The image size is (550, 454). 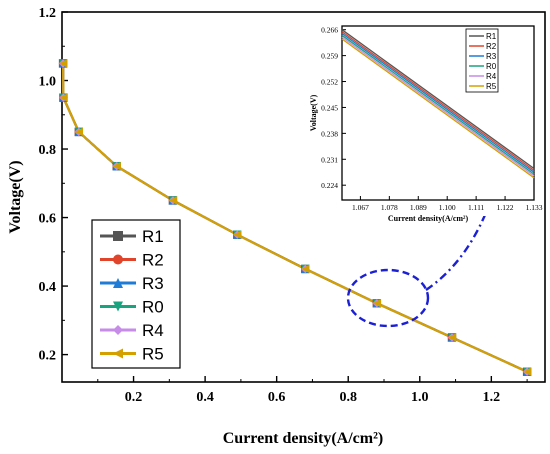 I want to click on inset-y-tick-label: 0.238, so click(x=329, y=133).